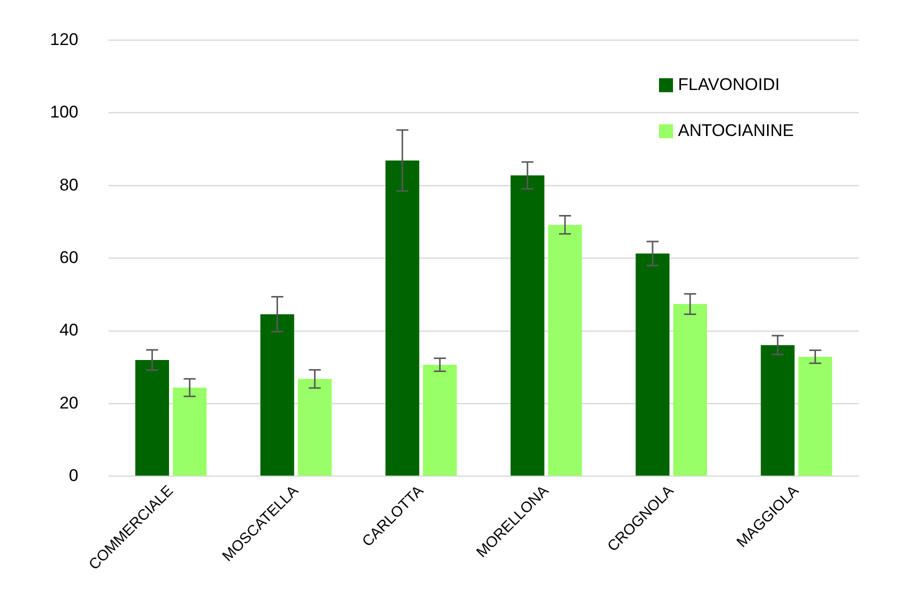  What do you see at coordinates (729, 84) in the screenshot?
I see `legend-label: FLAVONOIDI` at bounding box center [729, 84].